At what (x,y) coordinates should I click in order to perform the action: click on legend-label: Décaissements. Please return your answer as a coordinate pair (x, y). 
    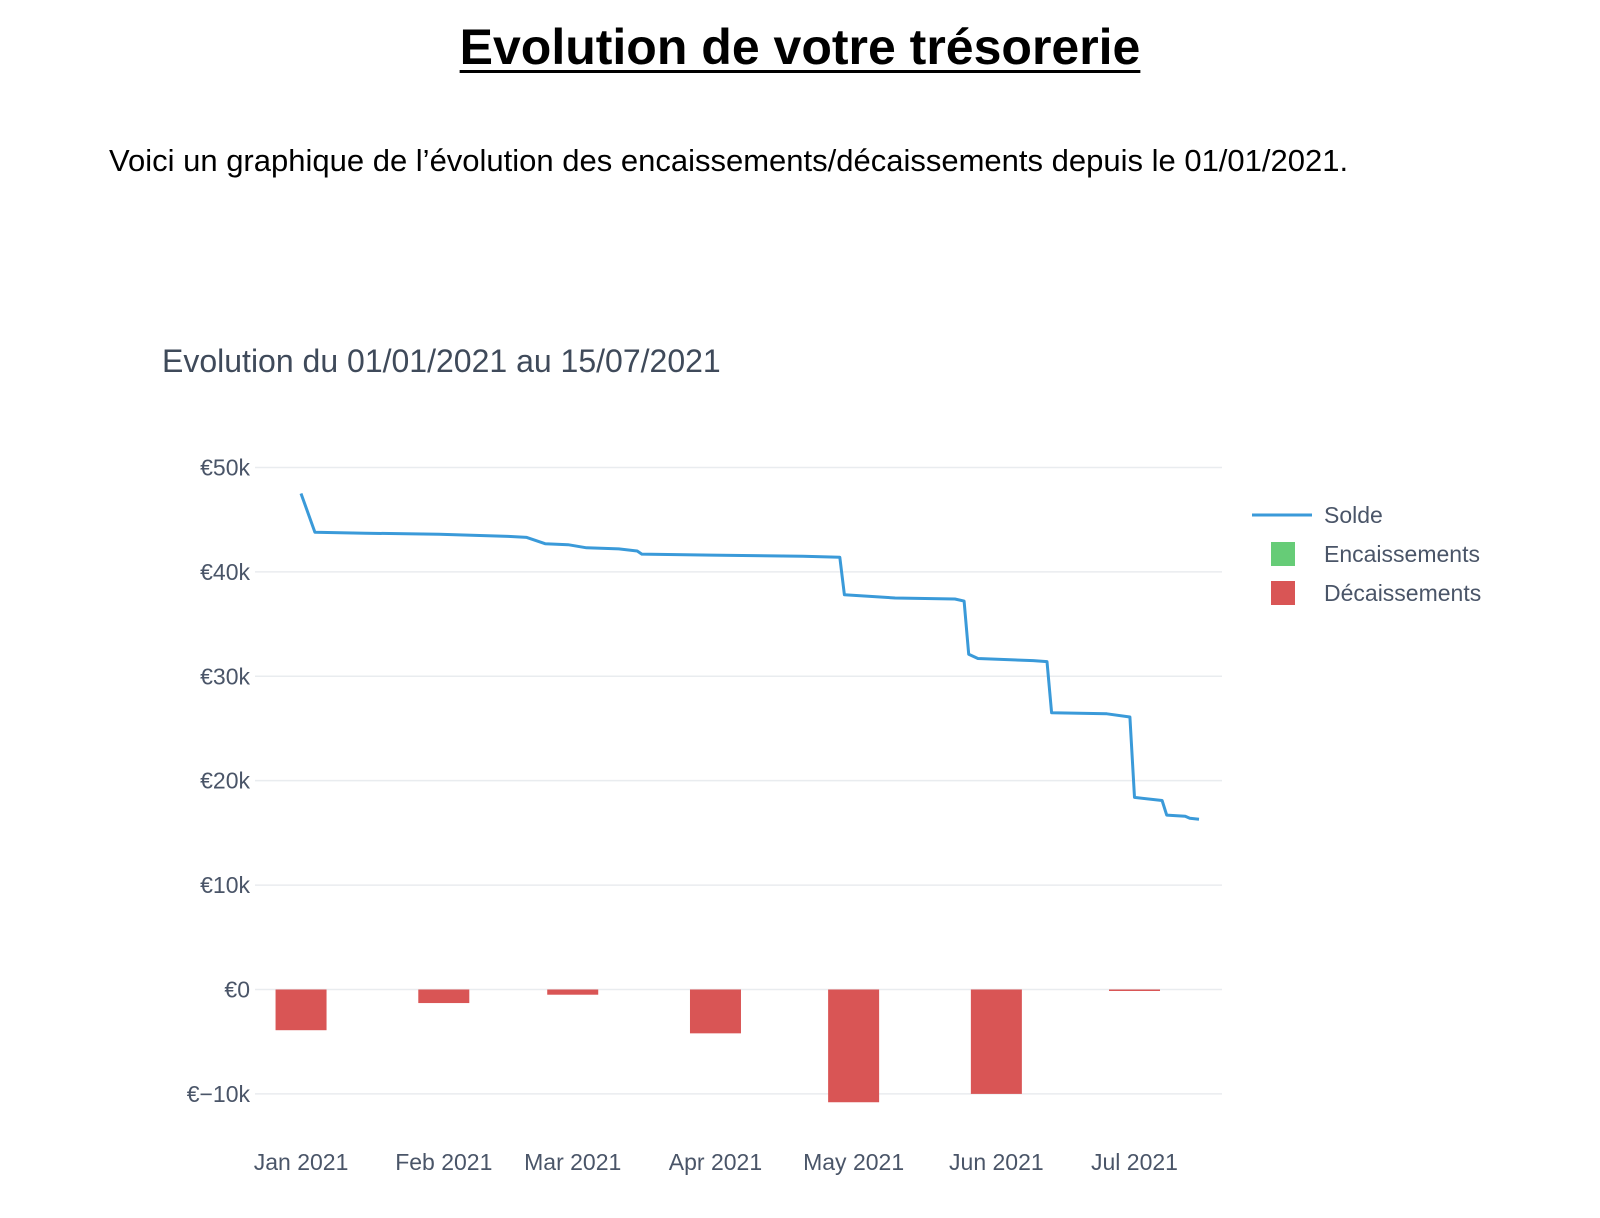
    Looking at the image, I should click on (1402, 593).